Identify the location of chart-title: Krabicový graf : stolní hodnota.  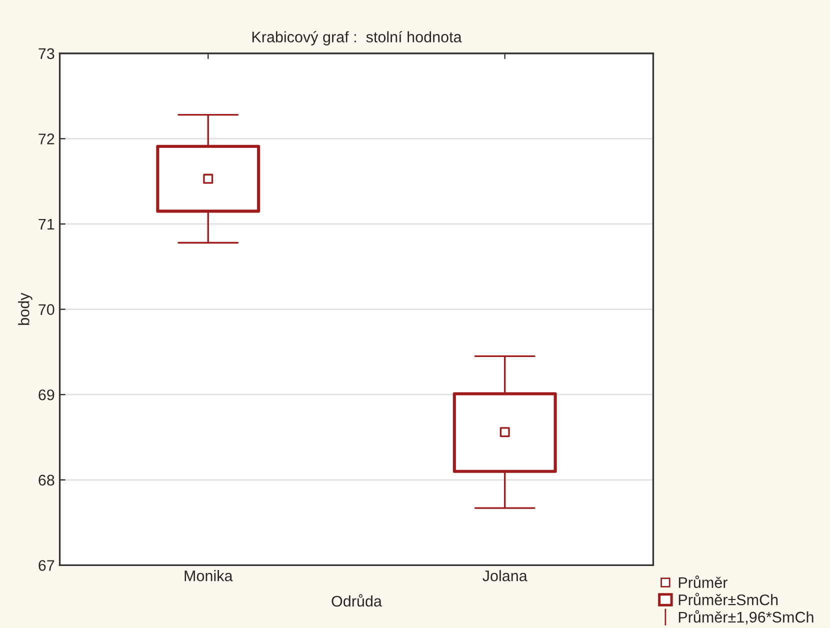
(357, 38).